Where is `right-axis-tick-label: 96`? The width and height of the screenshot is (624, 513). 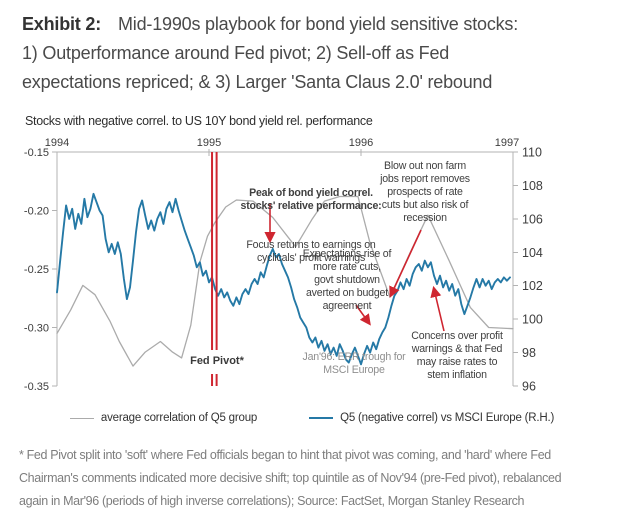
right-axis-tick-label: 96 is located at coordinates (529, 387).